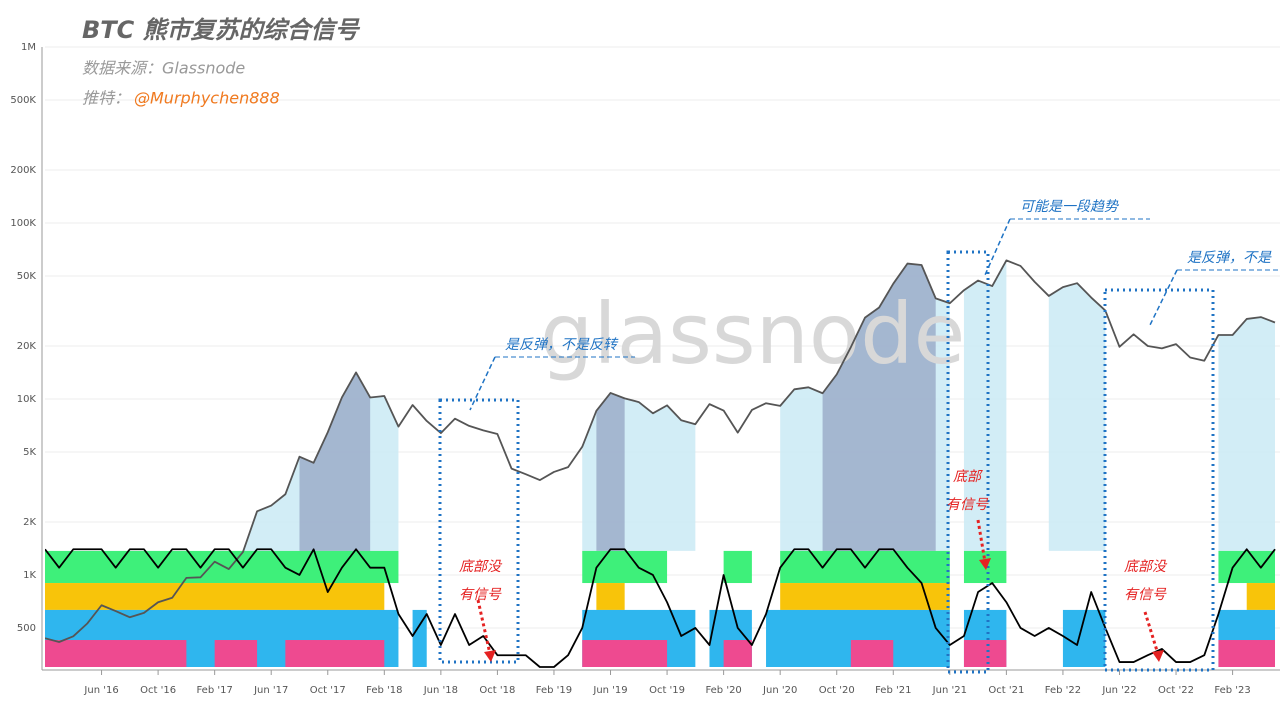 This screenshot has height=720, width=1280. I want to click on twitter-label: 推特：, so click(106, 98).